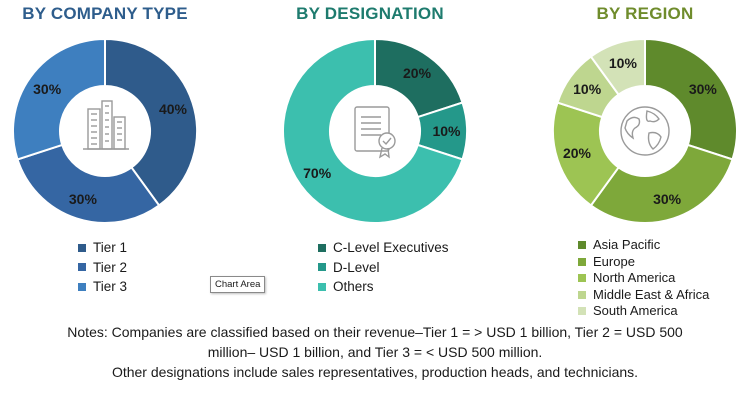 This screenshot has height=409, width=750. What do you see at coordinates (83, 199) in the screenshot?
I see `data-label-0-1: 30%` at bounding box center [83, 199].